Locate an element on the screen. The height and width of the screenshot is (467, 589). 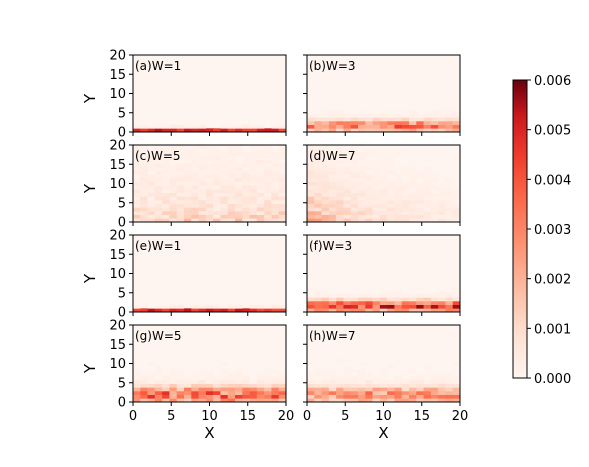
panel-label: (g)W=5 is located at coordinates (158, 336).